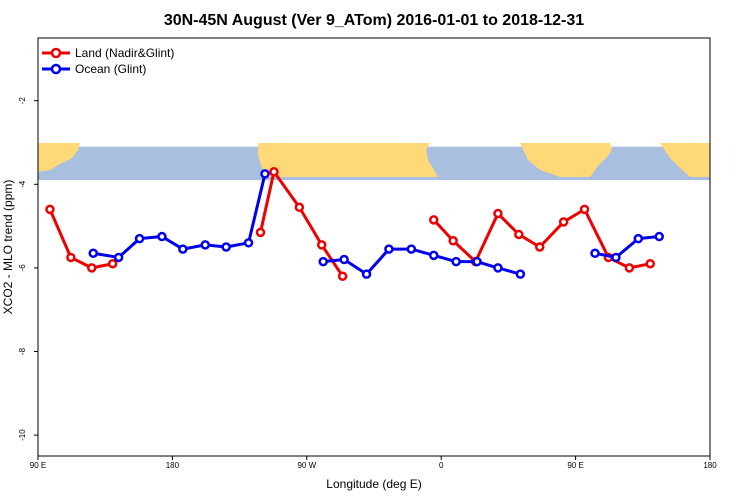 This screenshot has width=750, height=500. I want to click on legend-item-ocean: Ocean (Glint), so click(94, 69).